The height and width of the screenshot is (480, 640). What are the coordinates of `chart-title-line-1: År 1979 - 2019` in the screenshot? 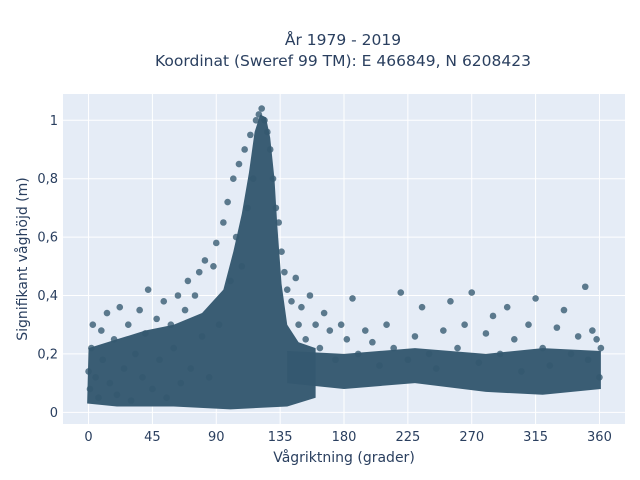 It's located at (343, 39).